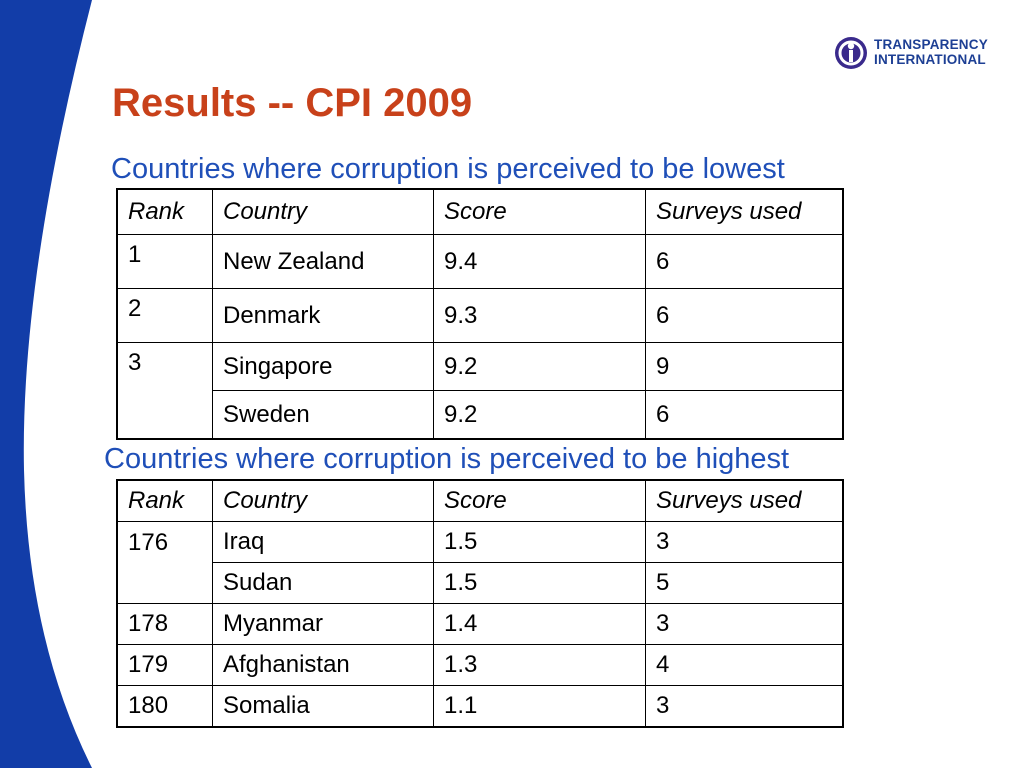 The width and height of the screenshot is (1024, 768). What do you see at coordinates (323, 315) in the screenshot?
I see `country-cell: Denmark` at bounding box center [323, 315].